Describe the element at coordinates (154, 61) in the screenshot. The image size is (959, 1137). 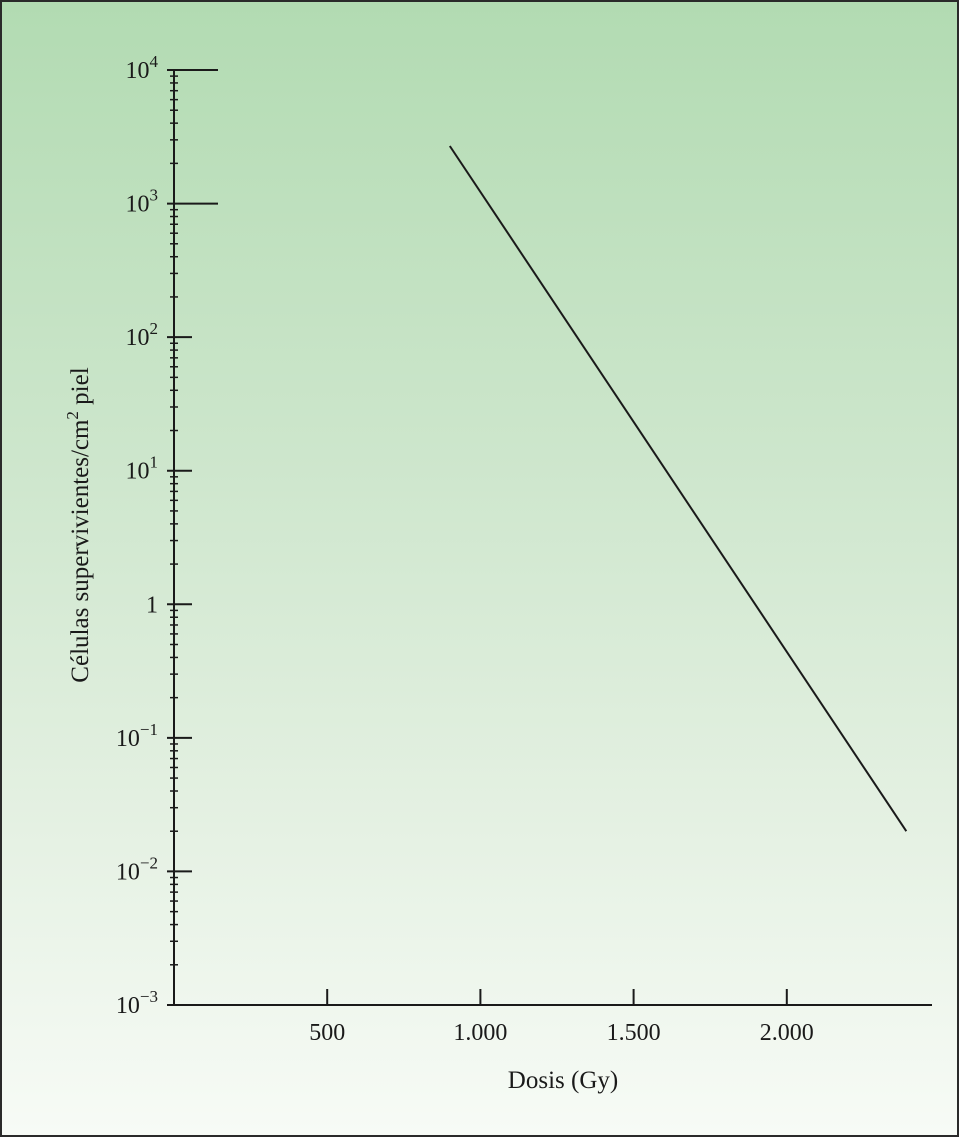
I see `y-tick-label-exponent: 4` at that location.